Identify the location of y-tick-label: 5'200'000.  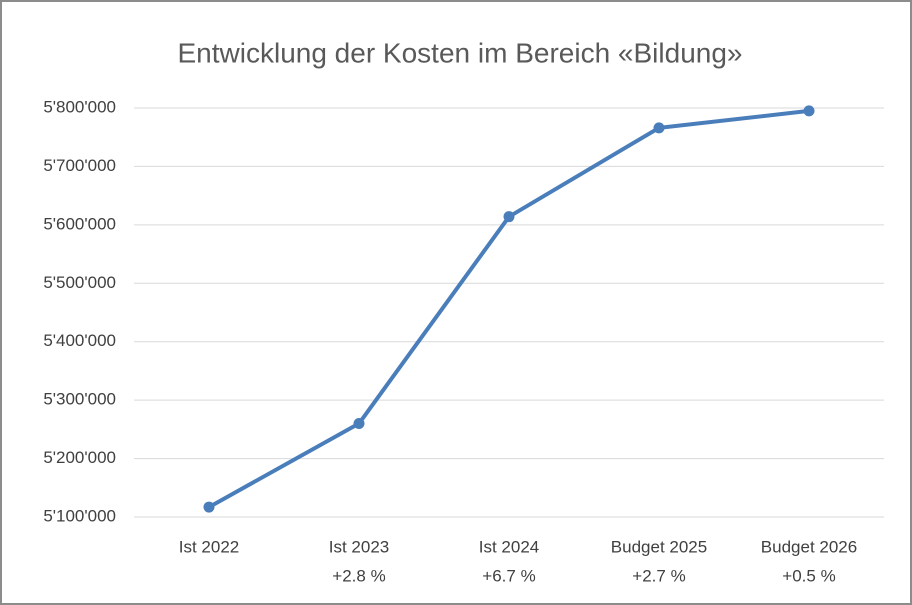
(79, 457).